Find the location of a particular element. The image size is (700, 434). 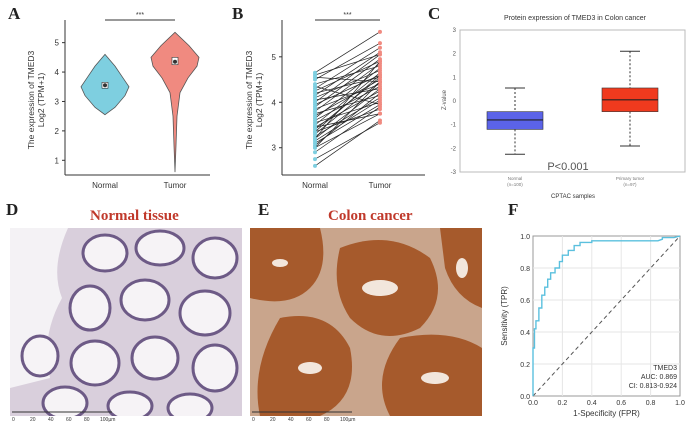

median-point is located at coordinates (175, 61).